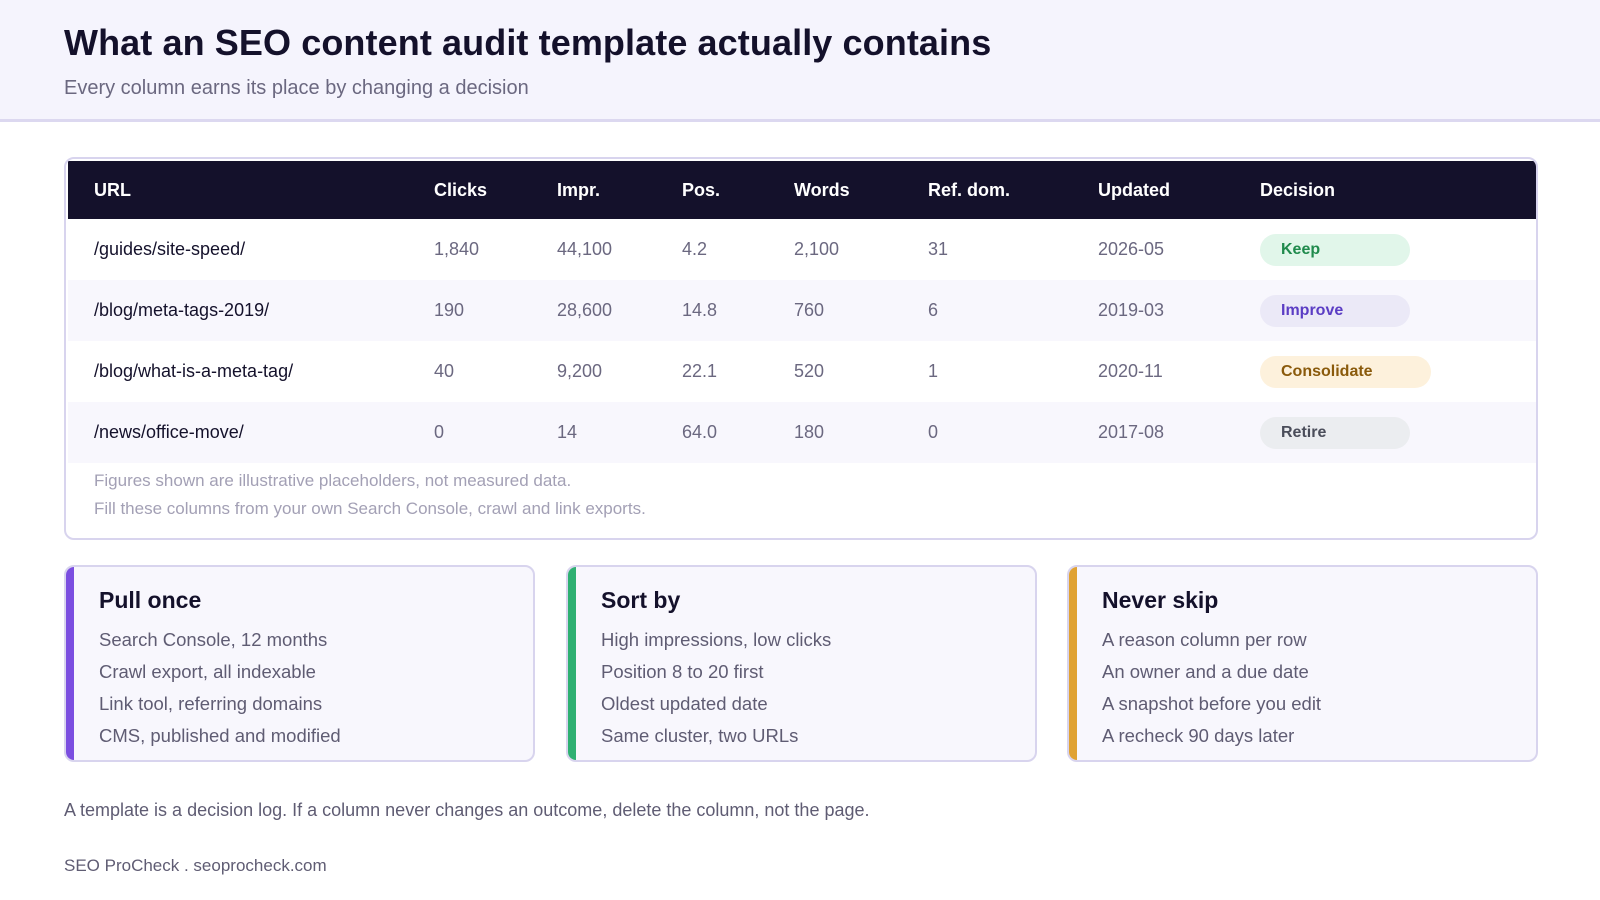 The height and width of the screenshot is (900, 1600). What do you see at coordinates (213, 639) in the screenshot?
I see `card-item: Search Console, 12 months` at bounding box center [213, 639].